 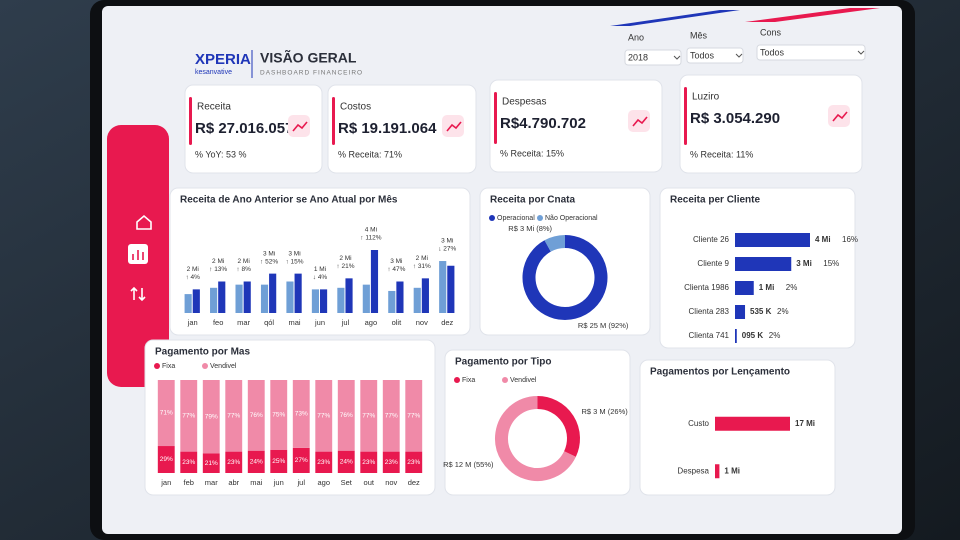 What do you see at coordinates (369, 482) in the screenshot?
I see `x-tick-label: out` at bounding box center [369, 482].